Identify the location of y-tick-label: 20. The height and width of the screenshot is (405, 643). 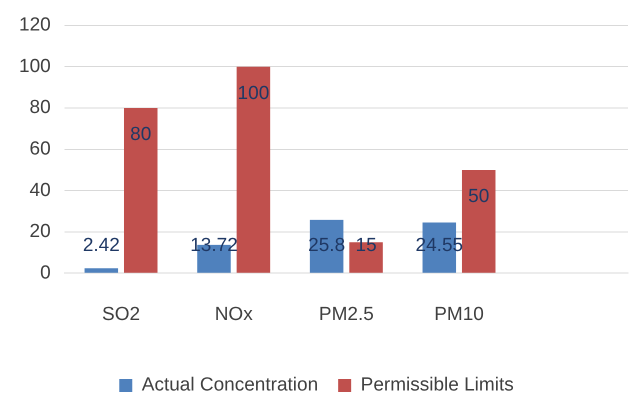
(40, 231).